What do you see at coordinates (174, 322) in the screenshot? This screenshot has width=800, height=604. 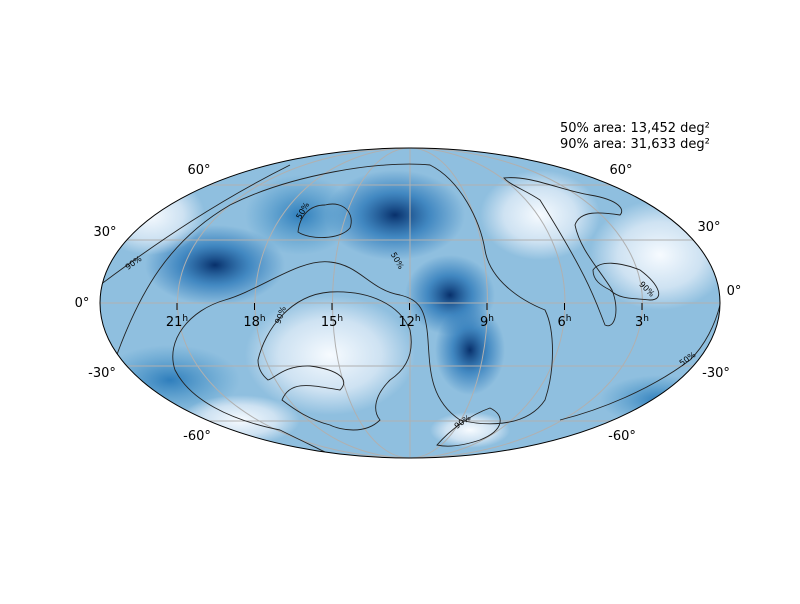 I see `lon-hours: 21` at bounding box center [174, 322].